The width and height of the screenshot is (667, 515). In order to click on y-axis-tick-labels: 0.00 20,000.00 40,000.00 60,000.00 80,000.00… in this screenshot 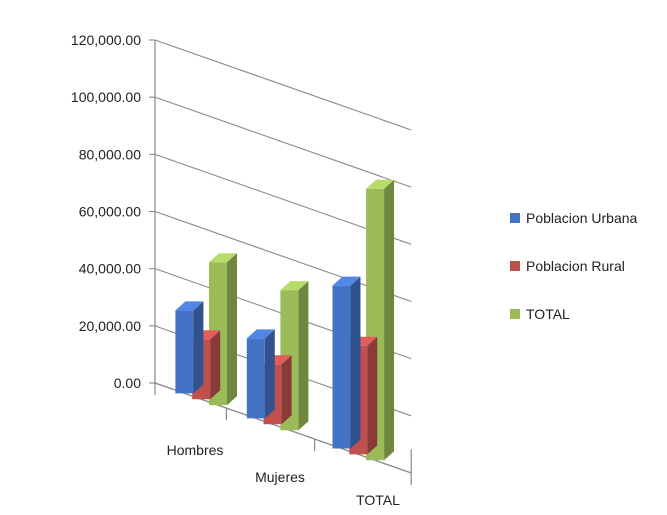, I will do `click(106, 211)`.